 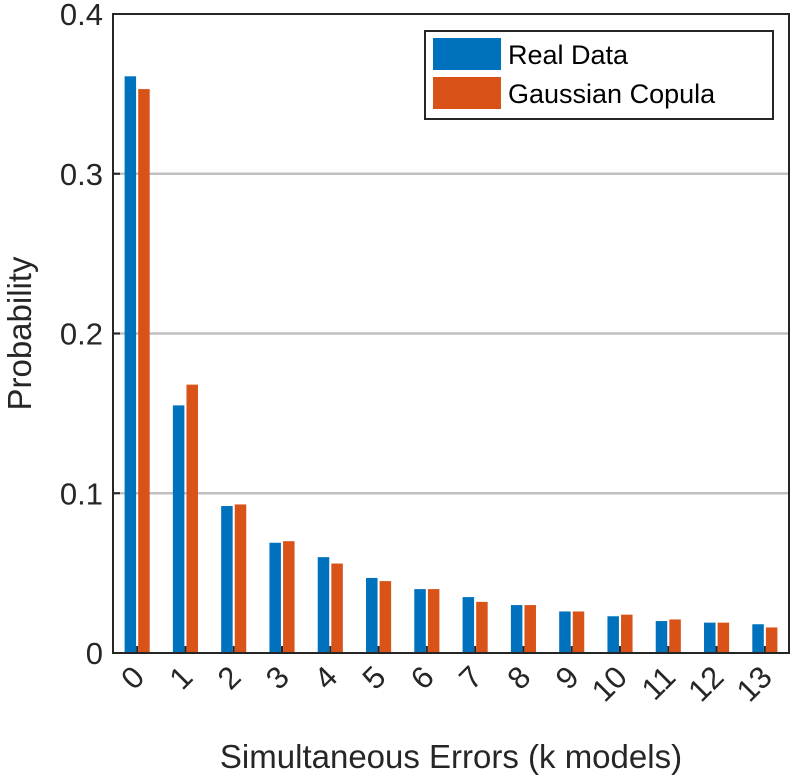 What do you see at coordinates (422, 677) in the screenshot?
I see `x-tick-label: 6` at bounding box center [422, 677].